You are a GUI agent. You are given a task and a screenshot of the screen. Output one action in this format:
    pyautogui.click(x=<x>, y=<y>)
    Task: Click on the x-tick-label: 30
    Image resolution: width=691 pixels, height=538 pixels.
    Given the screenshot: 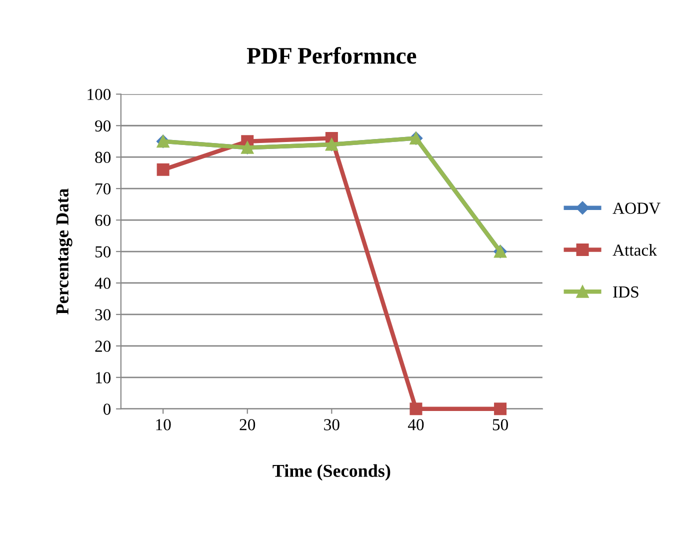 What is the action you would take?
    pyautogui.click(x=332, y=424)
    